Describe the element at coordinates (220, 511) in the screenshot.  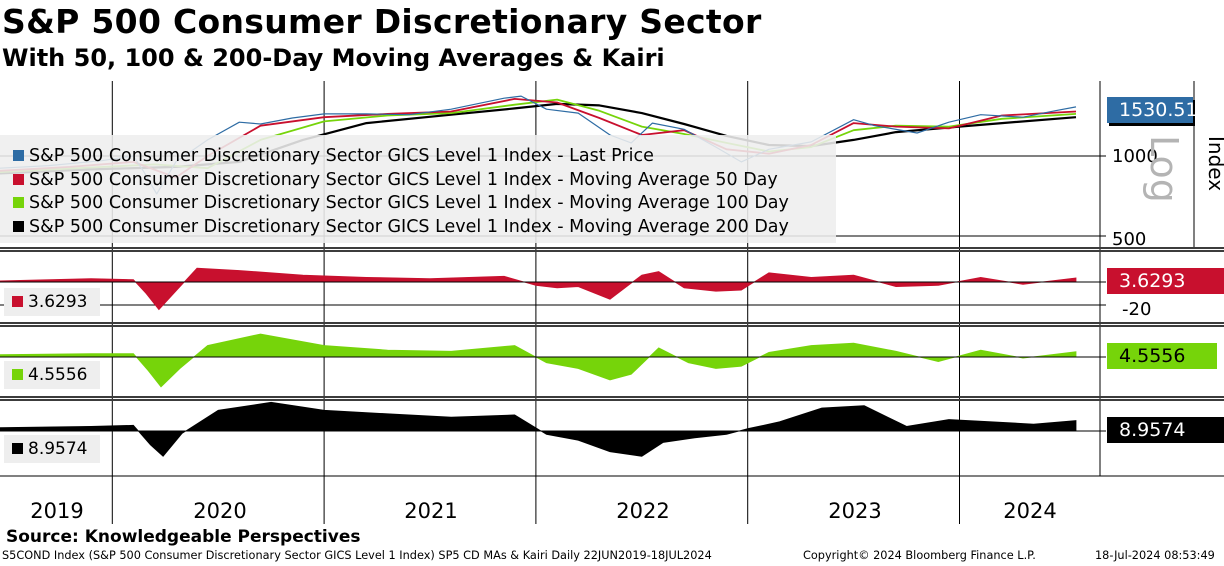
I see `year-label-2020: 2020` at that location.